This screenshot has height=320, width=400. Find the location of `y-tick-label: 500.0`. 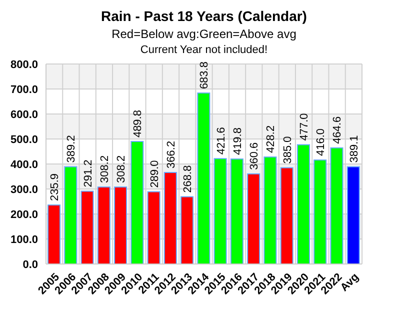

y-tick-label: 500.0 is located at coordinates (24, 140).